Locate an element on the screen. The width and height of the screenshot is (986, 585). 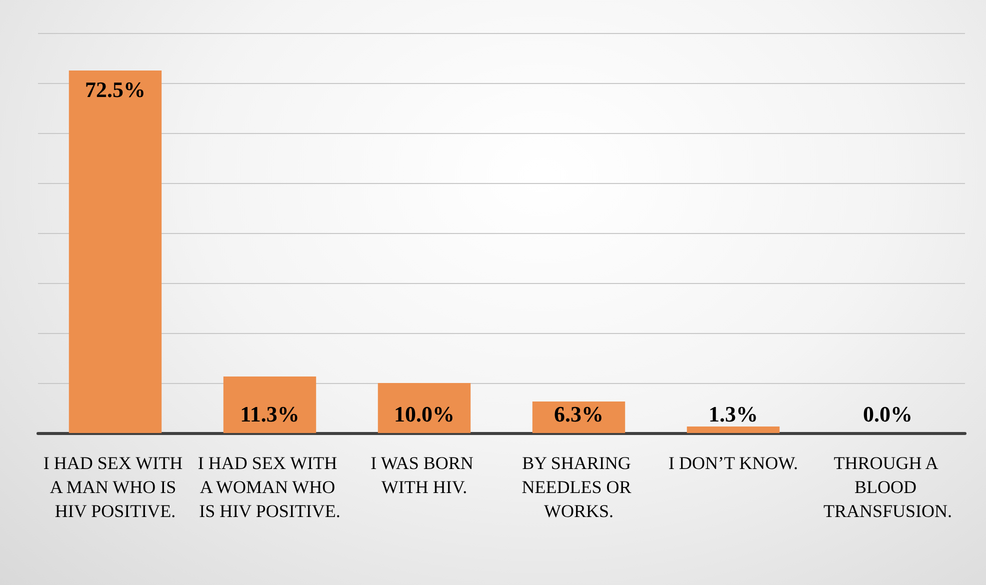
data-label: 1.3% is located at coordinates (733, 414).